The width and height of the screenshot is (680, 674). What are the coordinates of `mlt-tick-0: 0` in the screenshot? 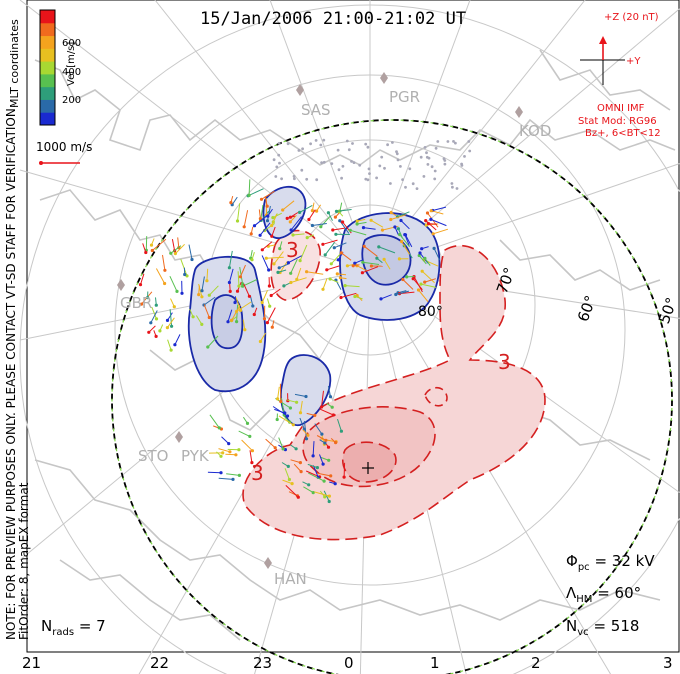 It's located at (349, 663).